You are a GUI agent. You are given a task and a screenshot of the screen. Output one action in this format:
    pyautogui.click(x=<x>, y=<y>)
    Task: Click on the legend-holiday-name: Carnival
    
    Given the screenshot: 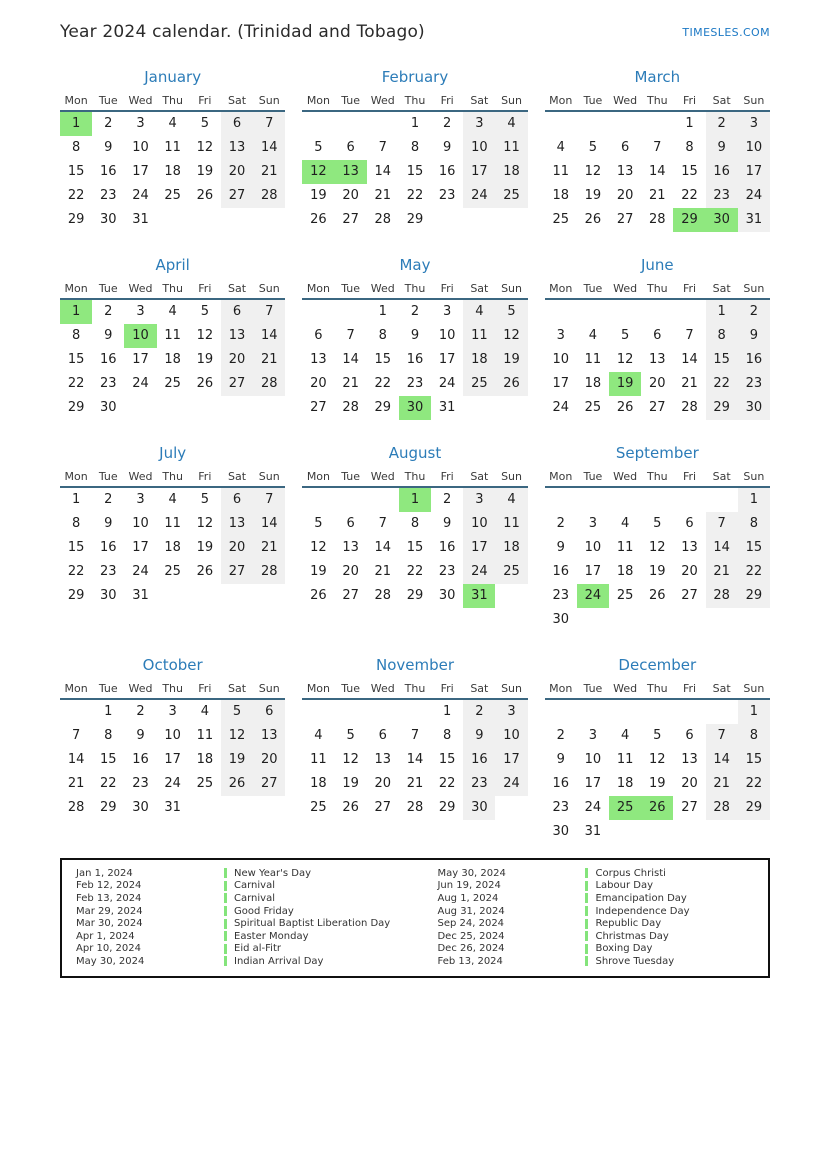 What is the action you would take?
    pyautogui.click(x=254, y=898)
    